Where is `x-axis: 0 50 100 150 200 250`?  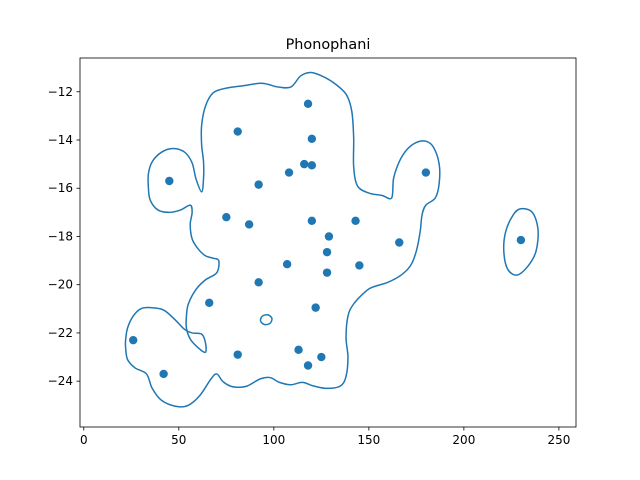
x-axis: 0 50 100 150 200 250 is located at coordinates (325, 437).